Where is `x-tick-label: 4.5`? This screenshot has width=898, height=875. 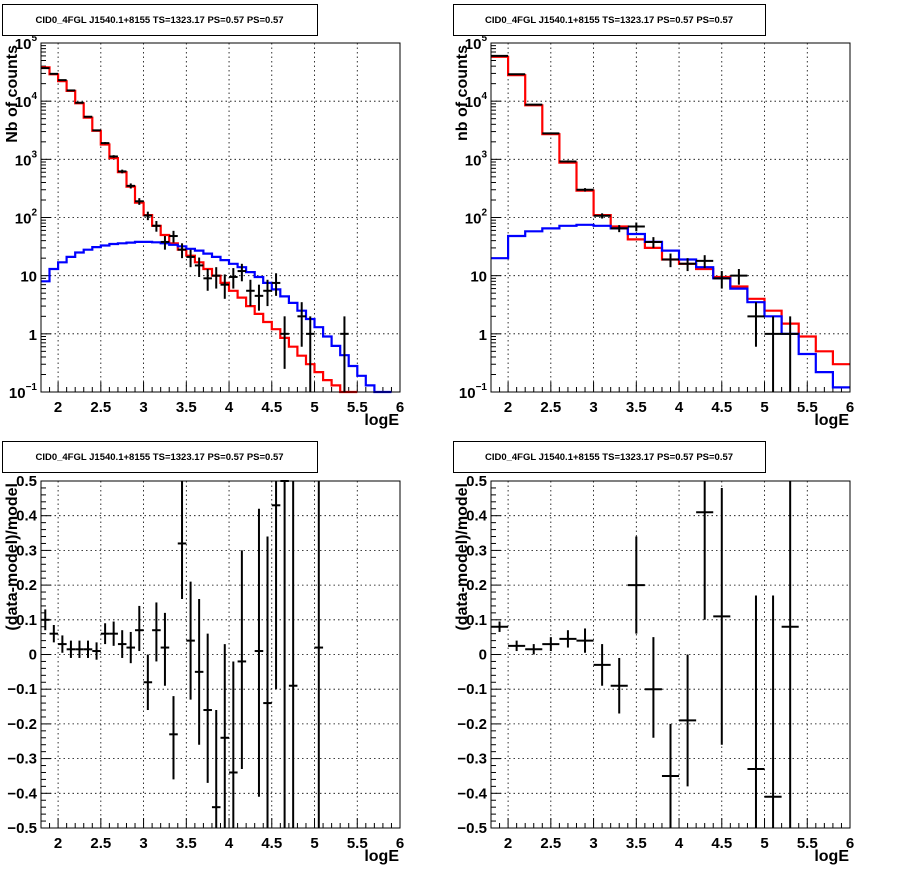 x-tick-label: 4.5 is located at coordinates (721, 843).